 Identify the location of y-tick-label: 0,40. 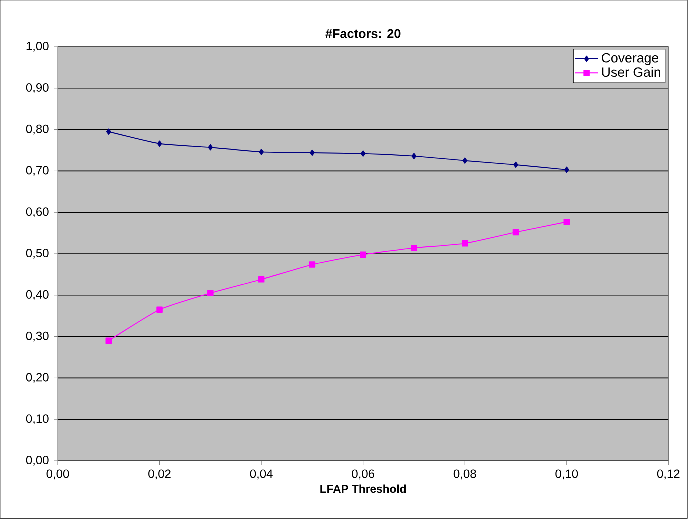
(37, 295).